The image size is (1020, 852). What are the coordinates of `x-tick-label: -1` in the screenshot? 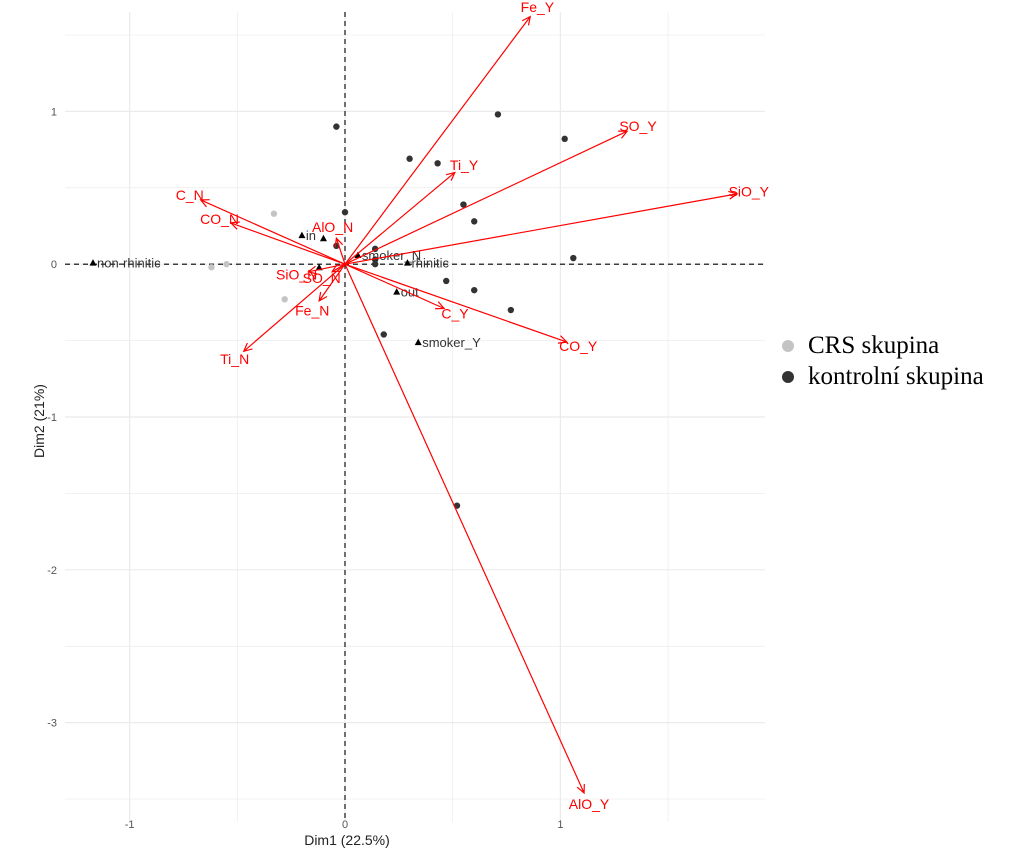 It's located at (130, 825).